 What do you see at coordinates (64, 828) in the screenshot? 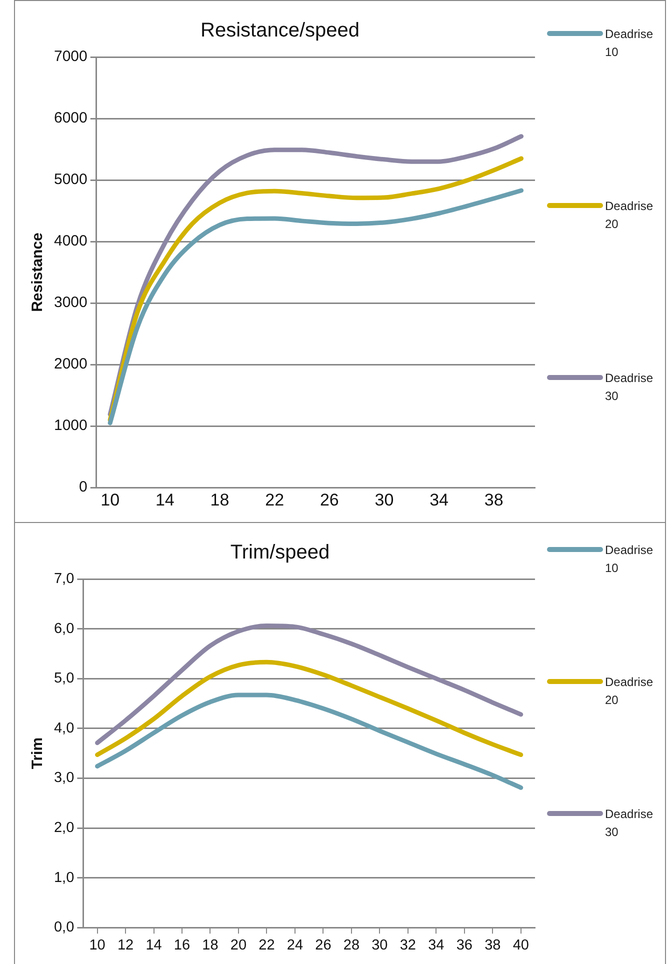
I see `y-tick-label: 2,0` at bounding box center [64, 828].